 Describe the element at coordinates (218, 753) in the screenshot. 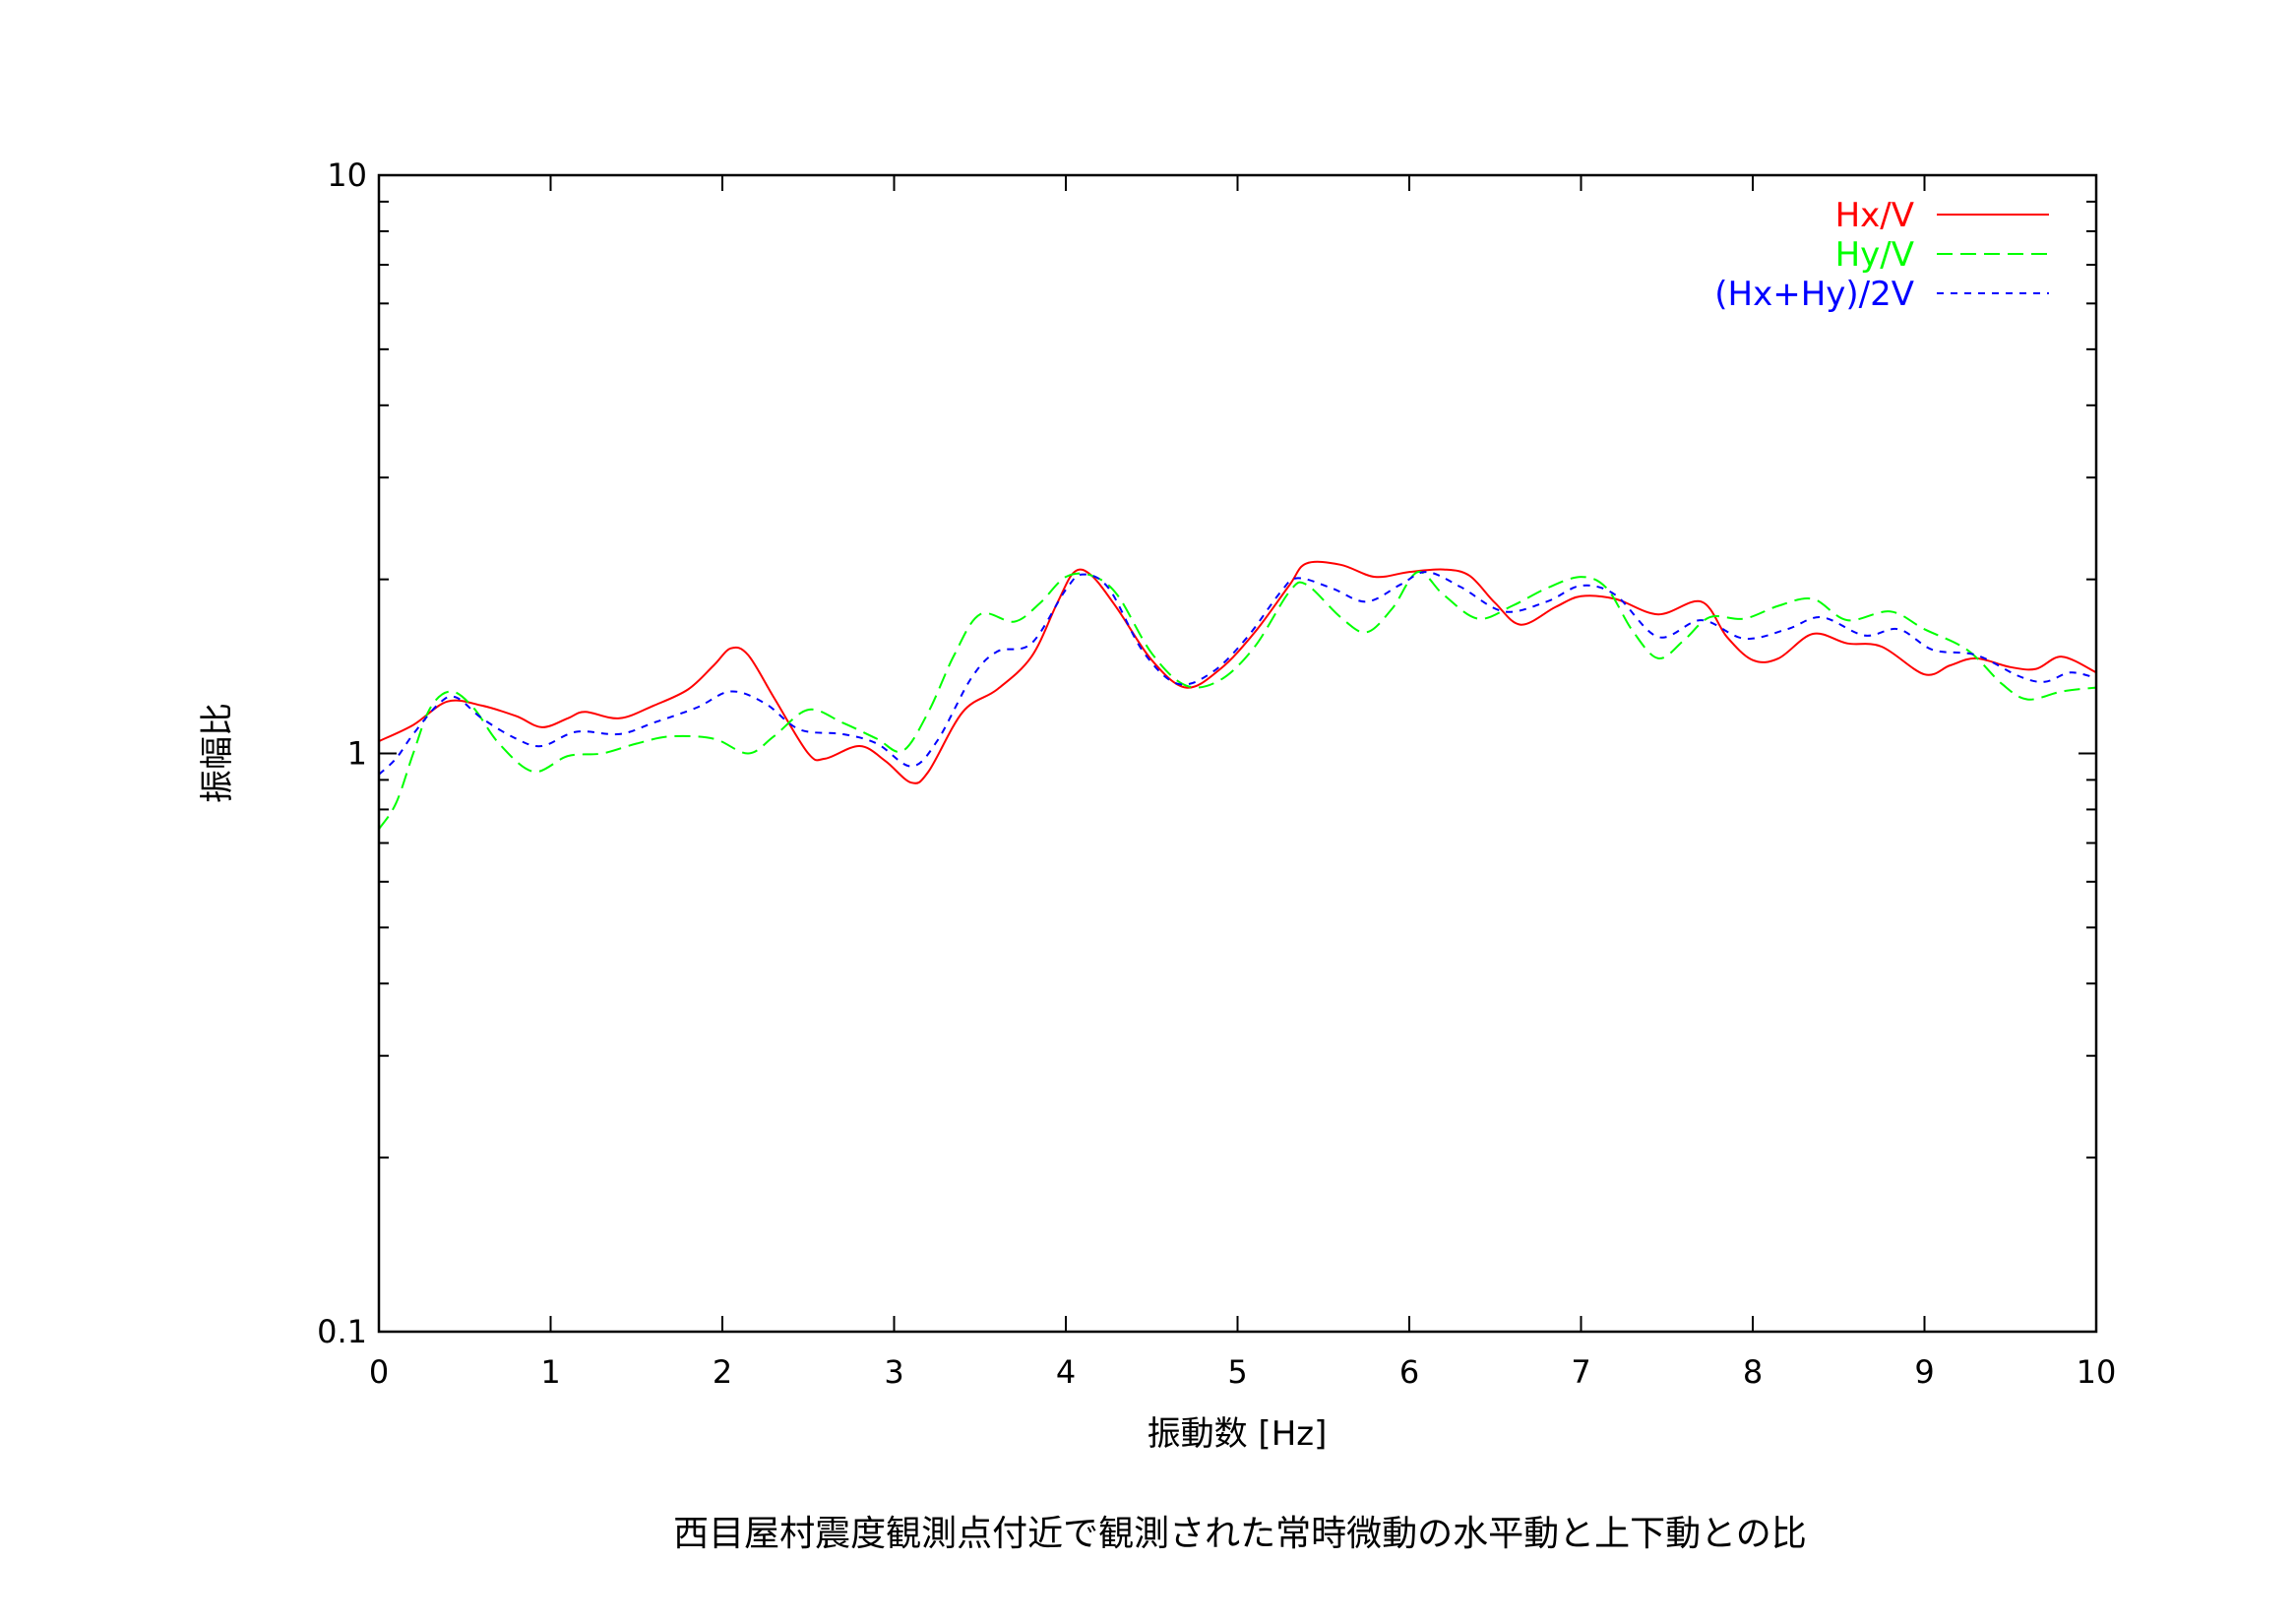

I see `y-axis-label: 振幅比` at that location.